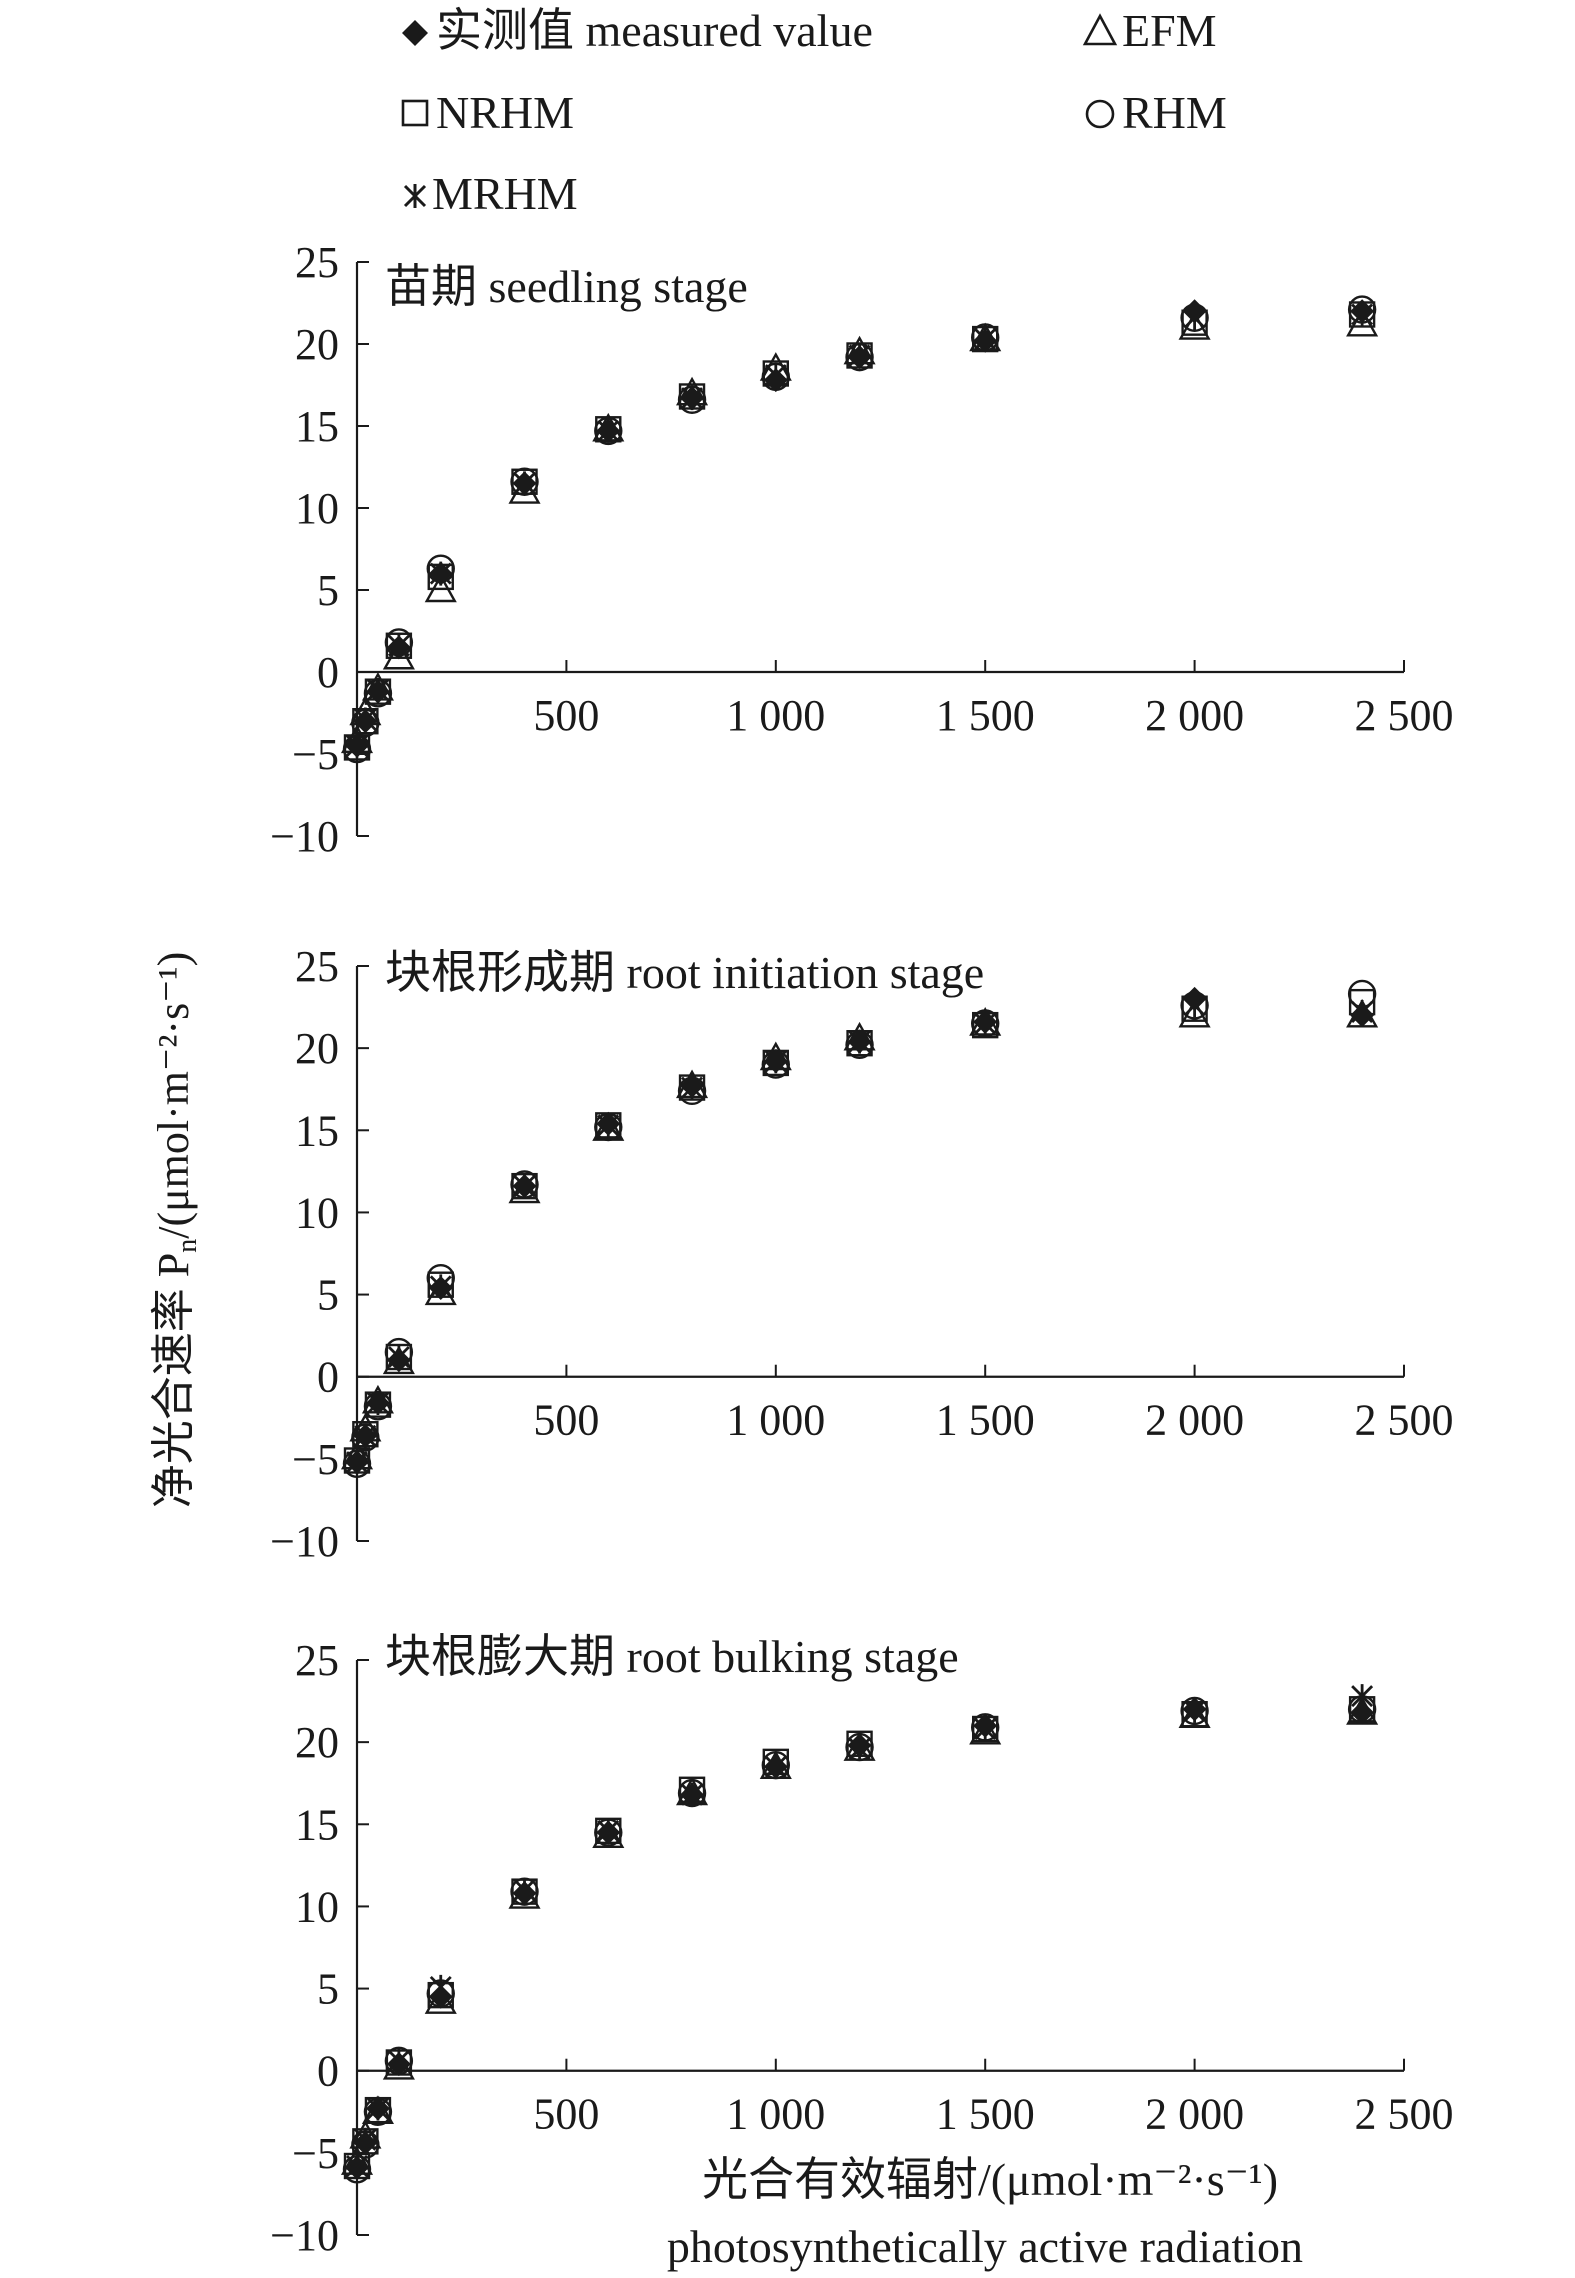  What do you see at coordinates (672, 1656) in the screenshot?
I see `panel-title: 块根膨大期 root bulking stage` at bounding box center [672, 1656].